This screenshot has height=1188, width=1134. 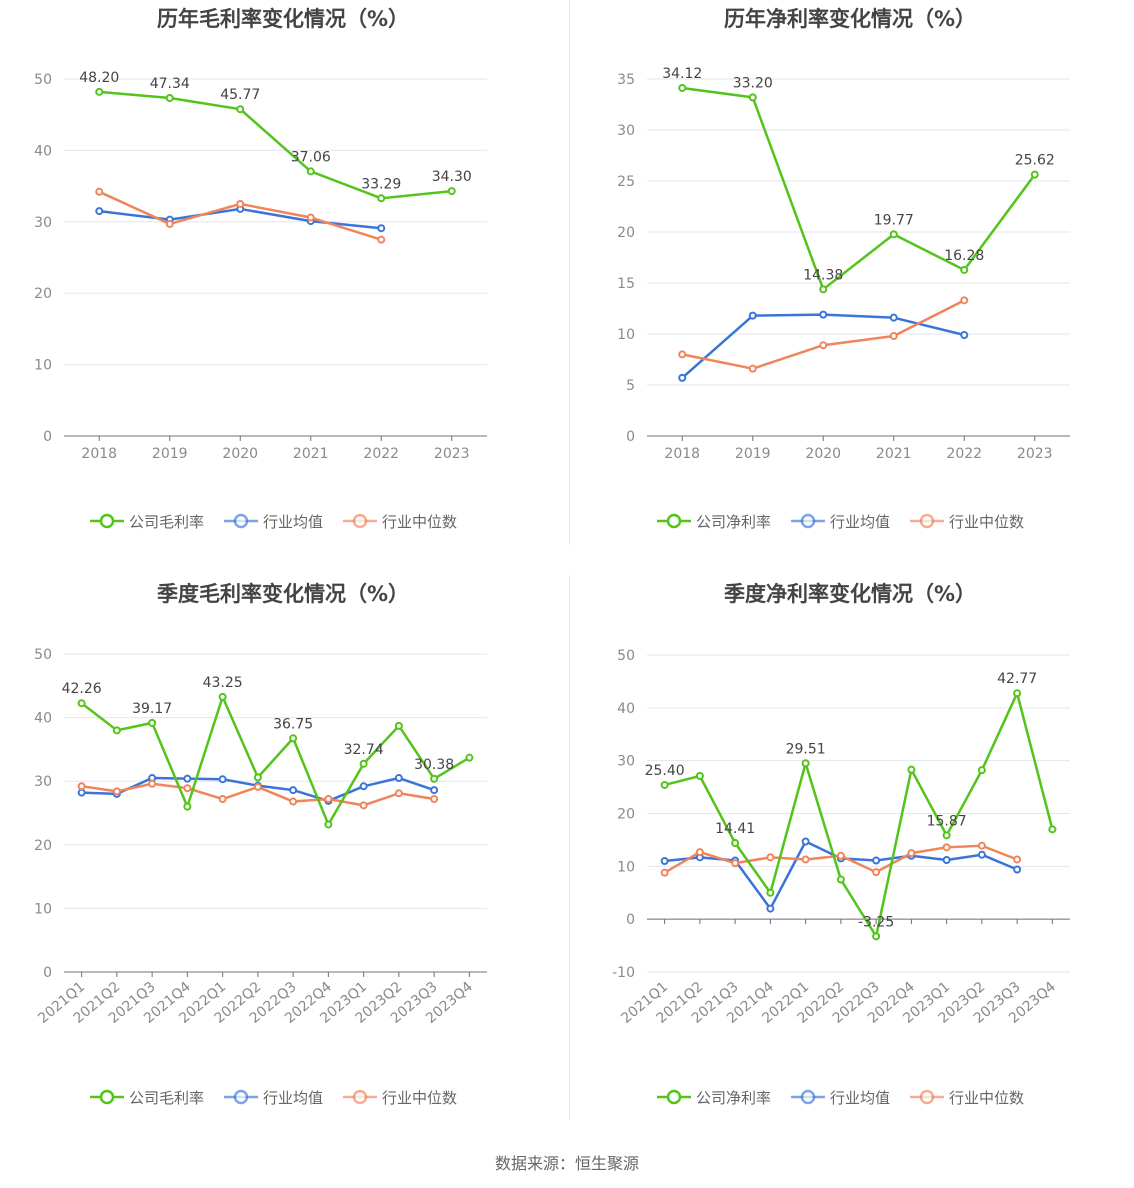 I want to click on y-tick-label: 25, so click(x=626, y=182).